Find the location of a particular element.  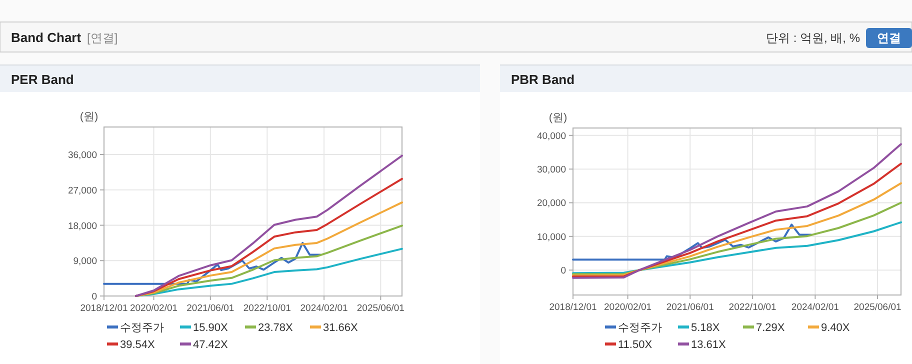

y-tick-label: 20,000 is located at coordinates (551, 204).